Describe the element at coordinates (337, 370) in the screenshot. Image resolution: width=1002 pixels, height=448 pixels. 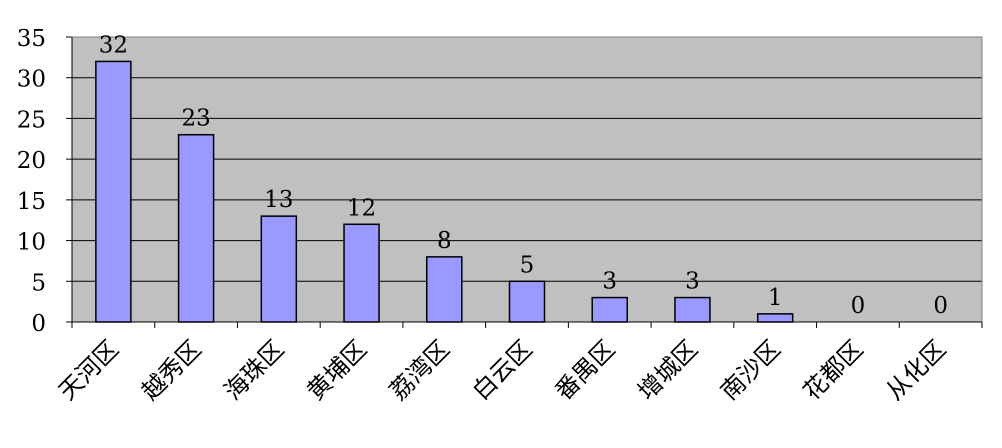
I see `x-tick-label: 黄埔区` at that location.